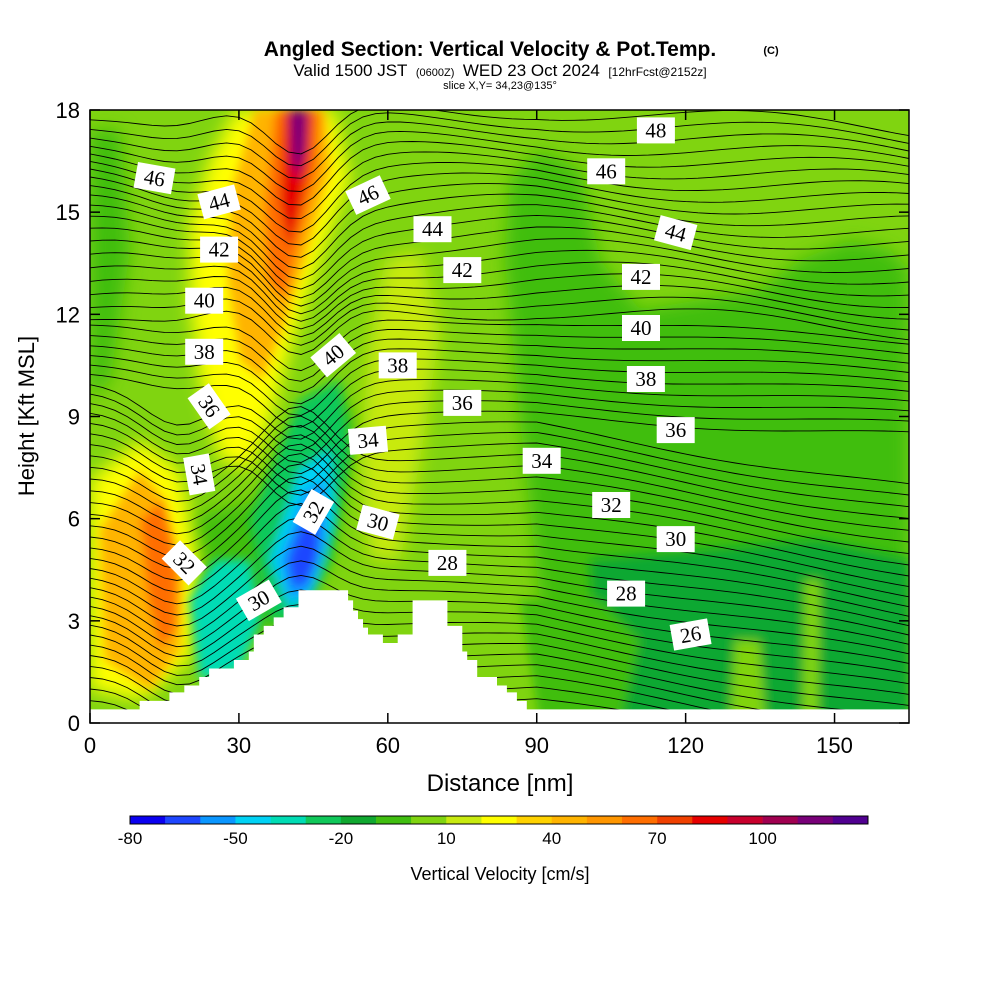 Image resolution: width=1000 pixels, height=1000 pixels. I want to click on colorbar-tick-label: -80, so click(130, 838).